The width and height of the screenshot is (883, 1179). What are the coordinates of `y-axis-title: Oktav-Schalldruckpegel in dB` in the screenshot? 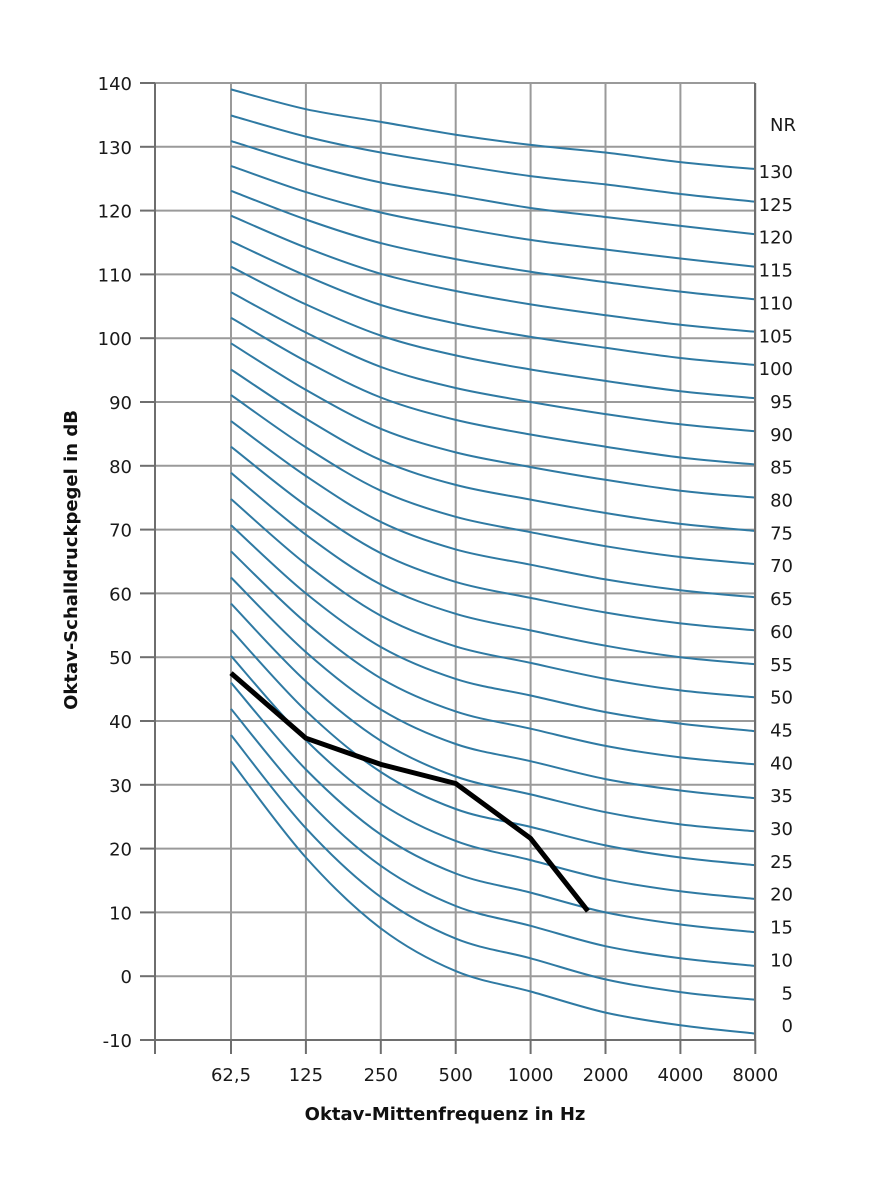 It's located at (71, 560).